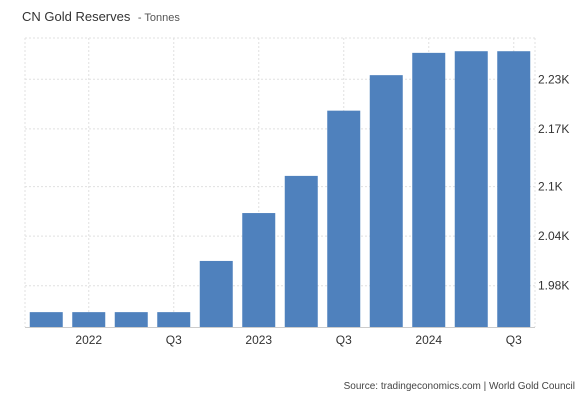  What do you see at coordinates (301, 251) in the screenshot?
I see `bar-2023-q2` at bounding box center [301, 251].